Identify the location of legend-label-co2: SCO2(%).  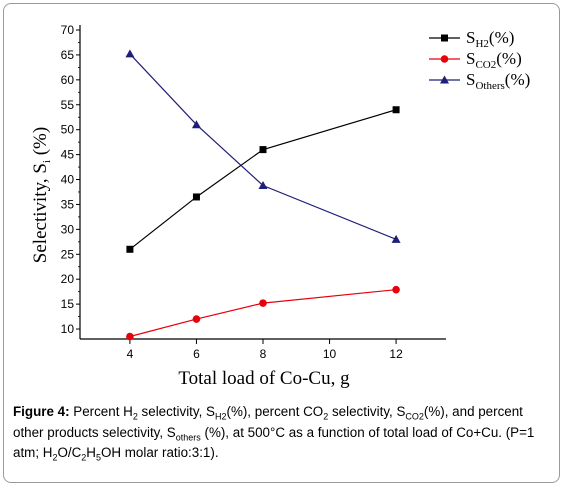
(494, 60).